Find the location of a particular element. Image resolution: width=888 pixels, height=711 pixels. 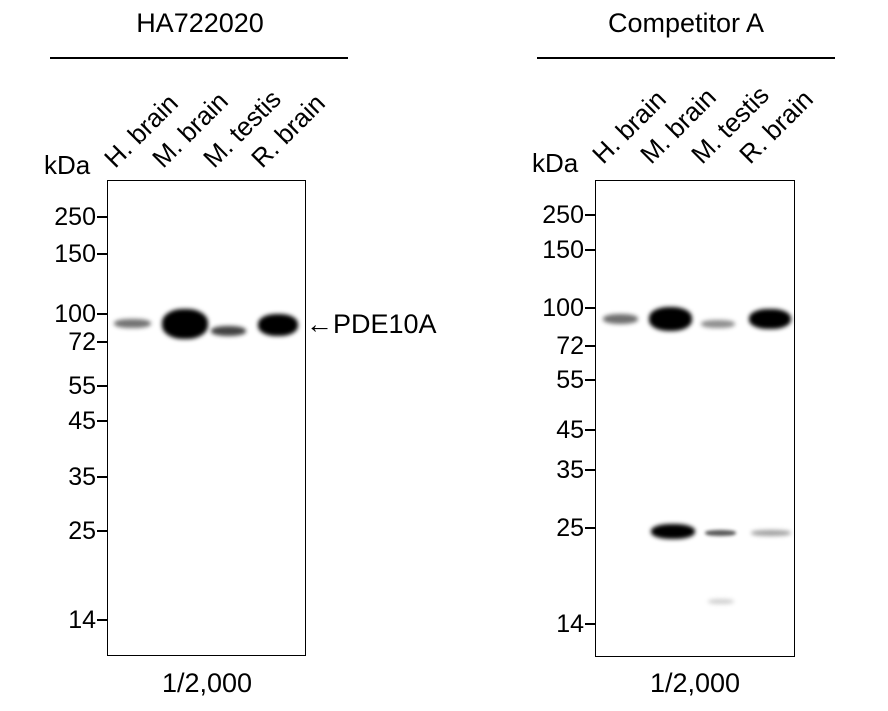

pde10a-annotation: ←PDE10A is located at coordinates (371, 324).